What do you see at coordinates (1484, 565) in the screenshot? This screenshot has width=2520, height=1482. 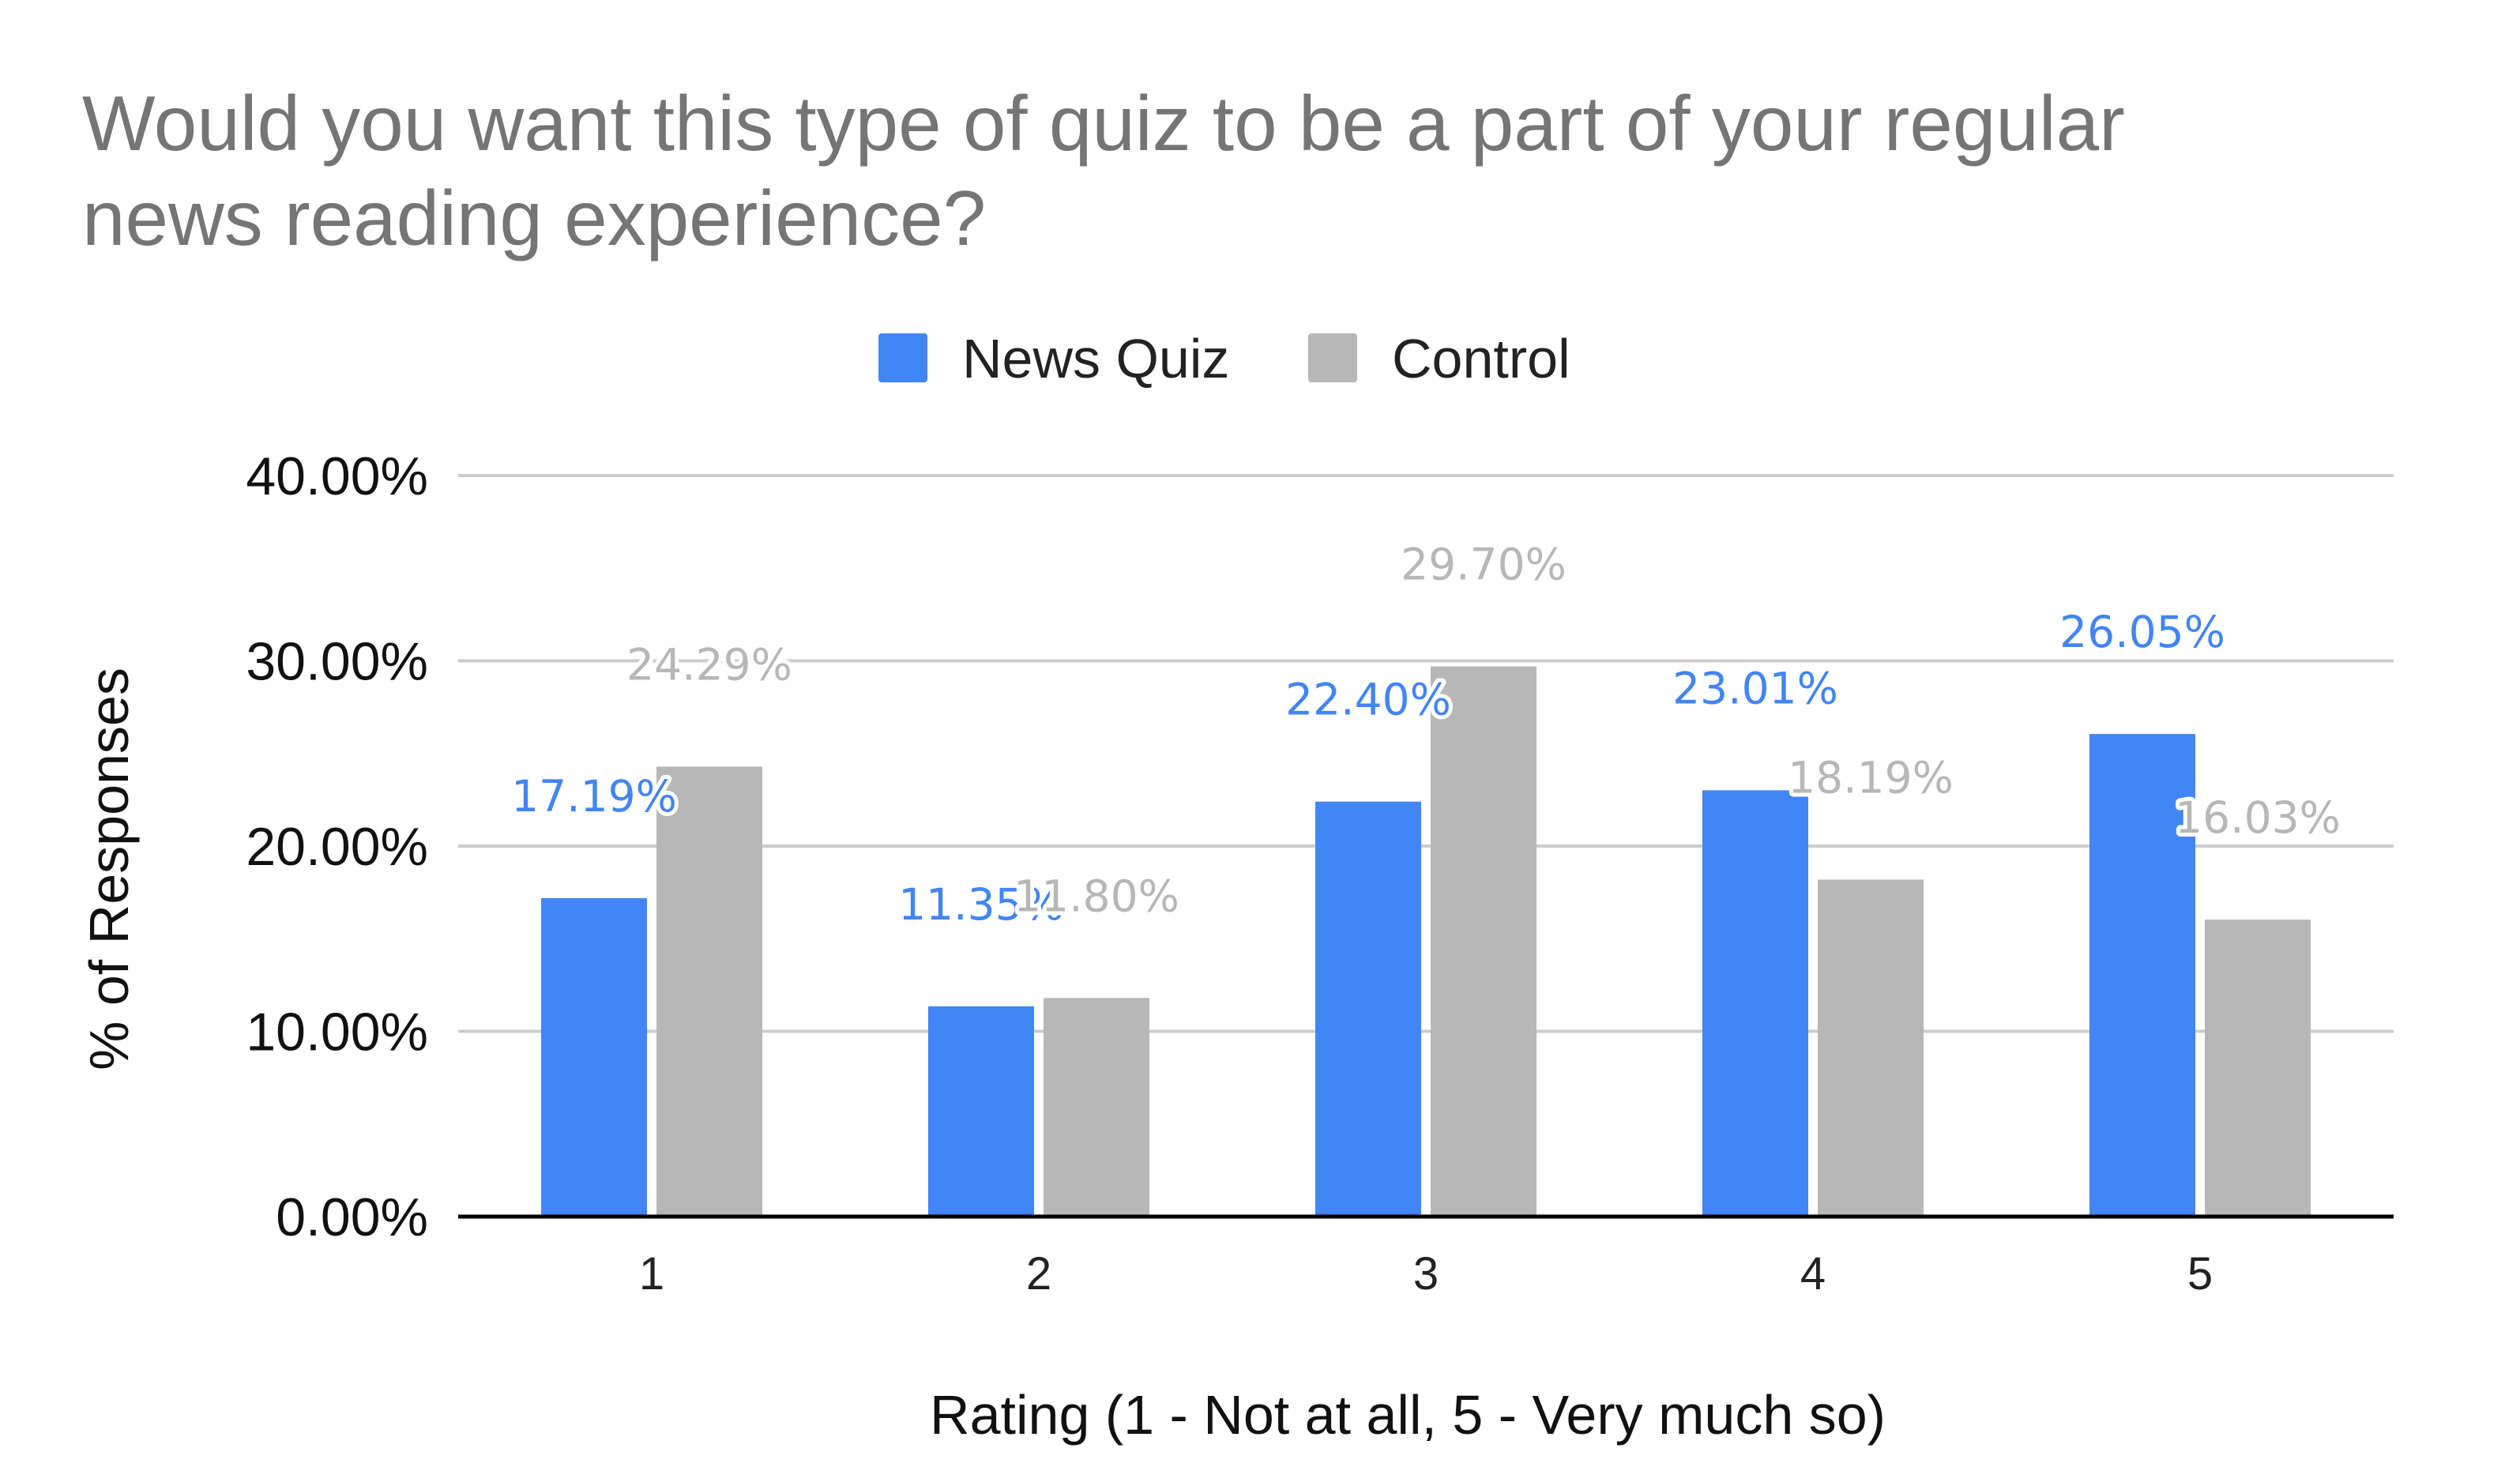 I see `data-label-control-3: 29.70%` at bounding box center [1484, 565].